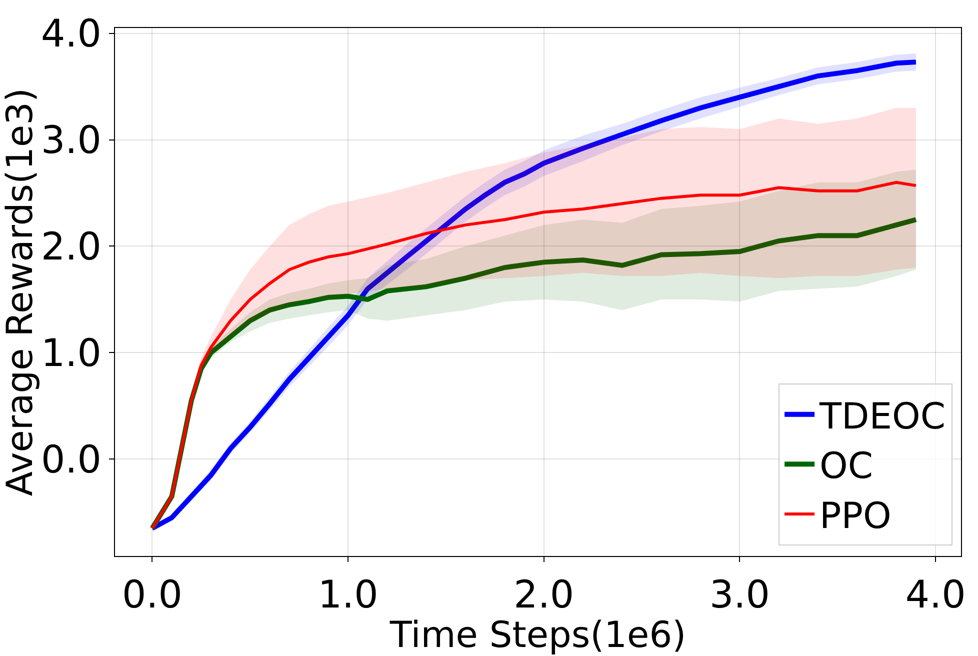  I want to click on x-tick-label: 4.0, so click(935, 594).